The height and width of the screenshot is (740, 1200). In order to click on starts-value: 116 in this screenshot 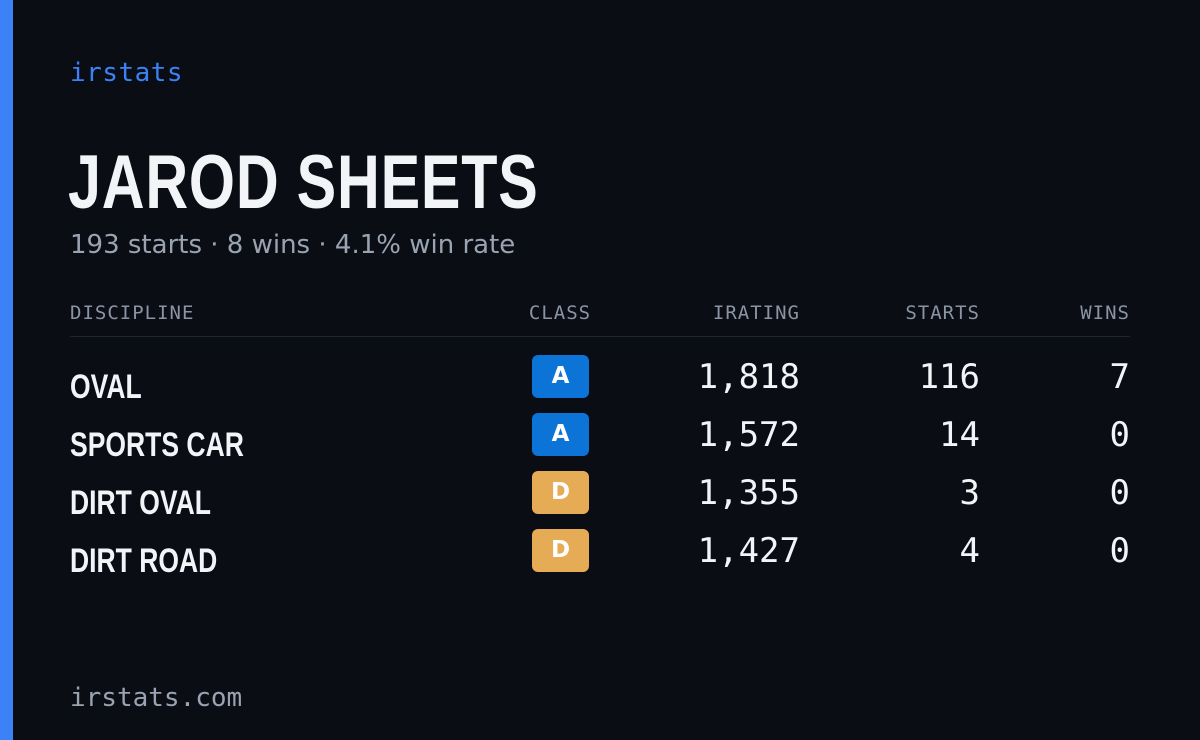, I will do `click(949, 377)`.